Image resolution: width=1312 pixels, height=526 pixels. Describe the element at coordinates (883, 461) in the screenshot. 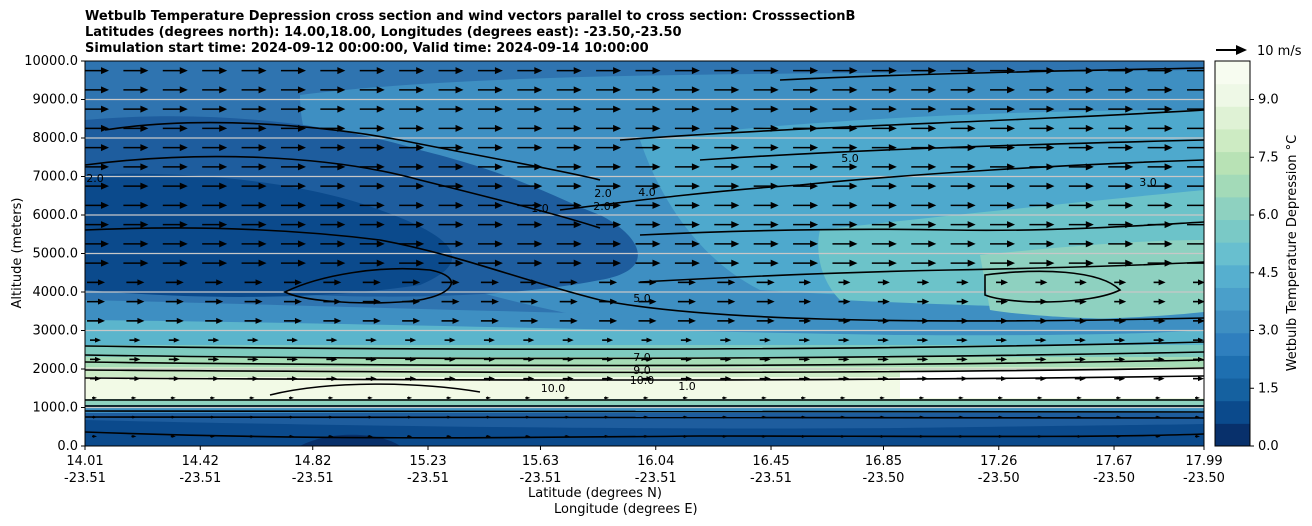

I see `x-tick-label-lat: 16.85` at that location.